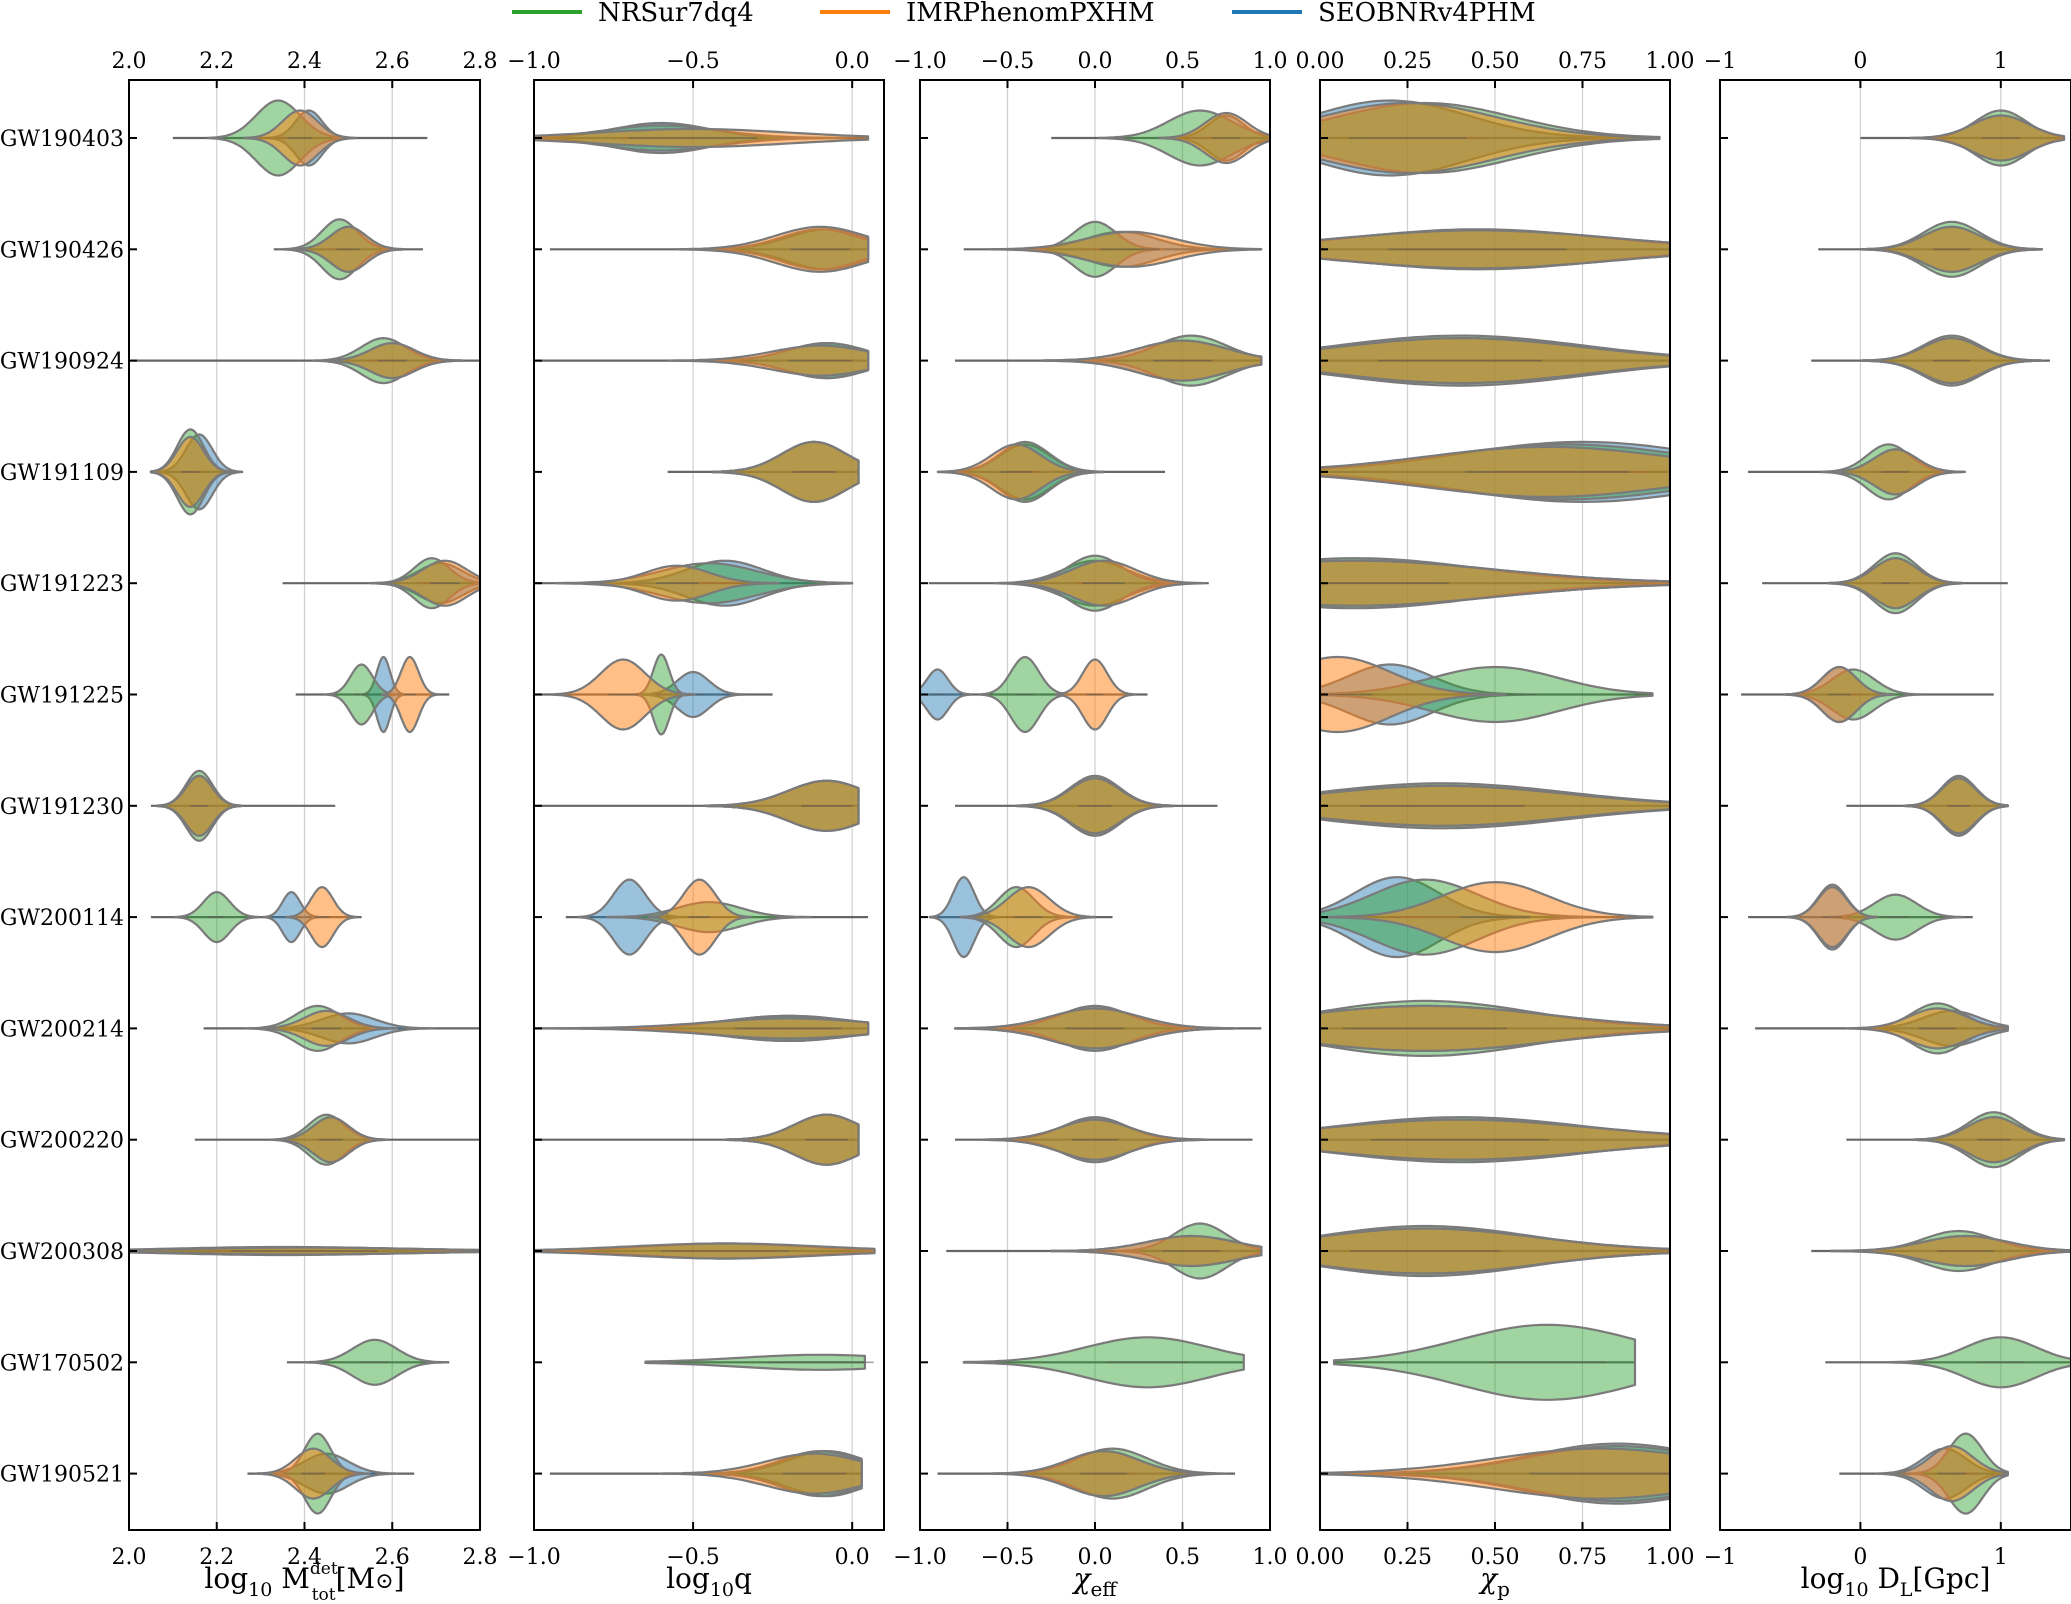  What do you see at coordinates (62, 1363) in the screenshot?
I see `event-label-gw170502: GW170502` at bounding box center [62, 1363].